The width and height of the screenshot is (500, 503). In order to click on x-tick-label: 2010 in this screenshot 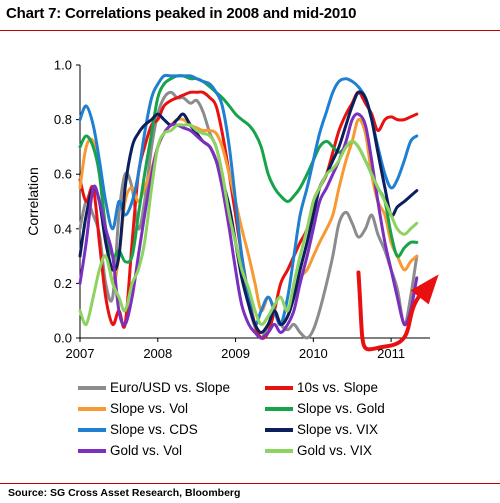, I will do `click(313, 353)`.